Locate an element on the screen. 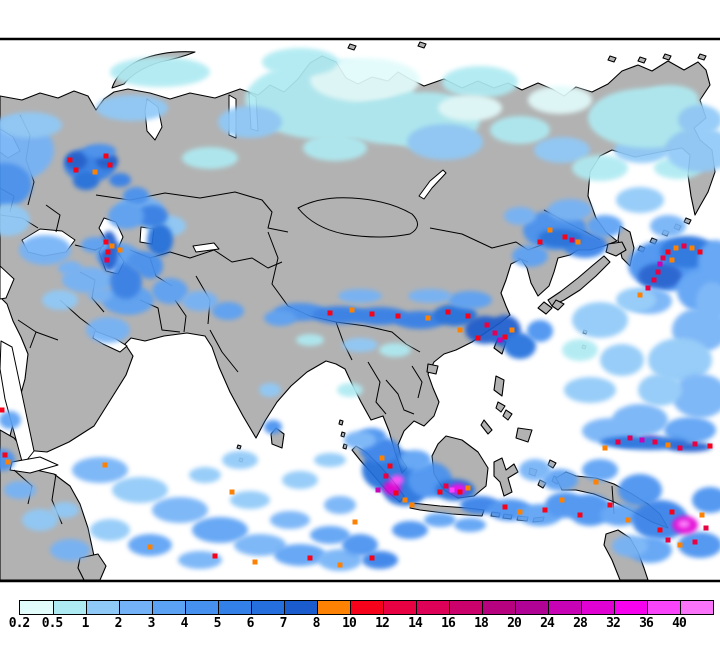  colorbar-tick-label: 1 is located at coordinates (85, 623).